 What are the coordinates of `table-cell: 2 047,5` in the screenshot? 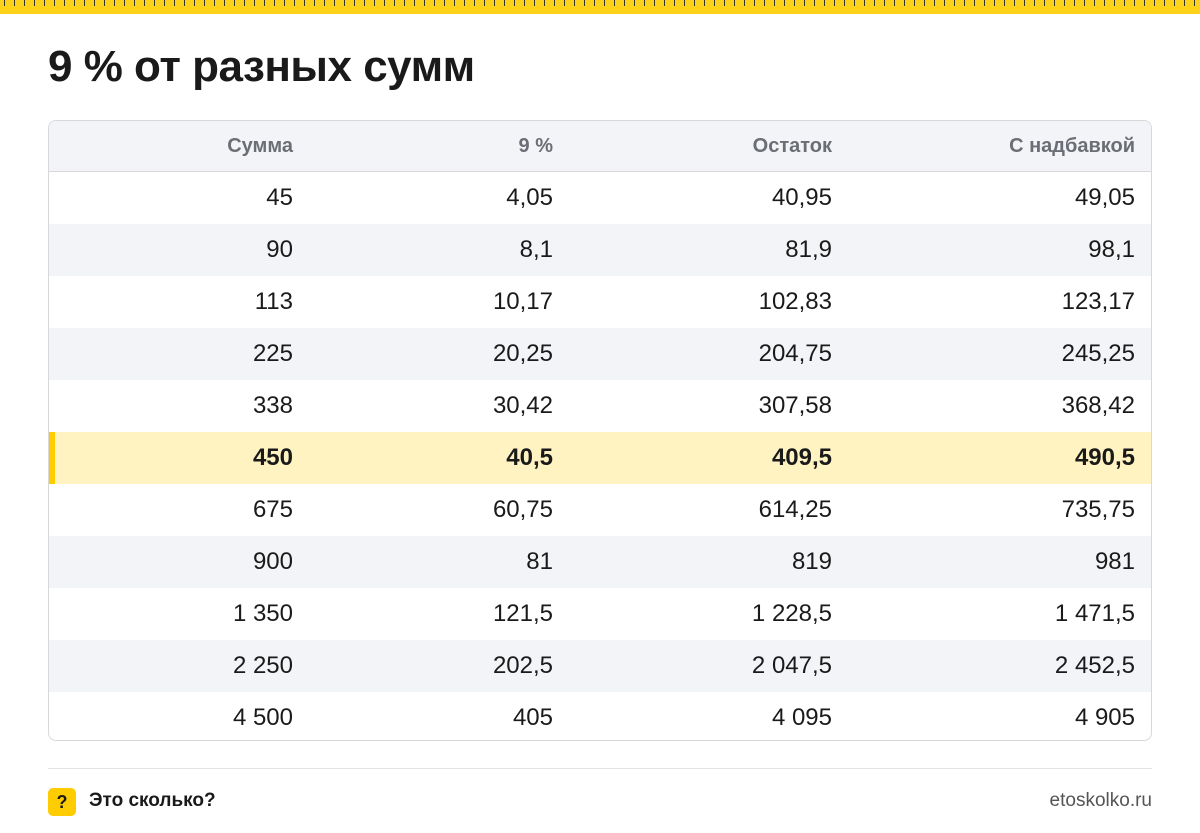 It's located at (791, 665).